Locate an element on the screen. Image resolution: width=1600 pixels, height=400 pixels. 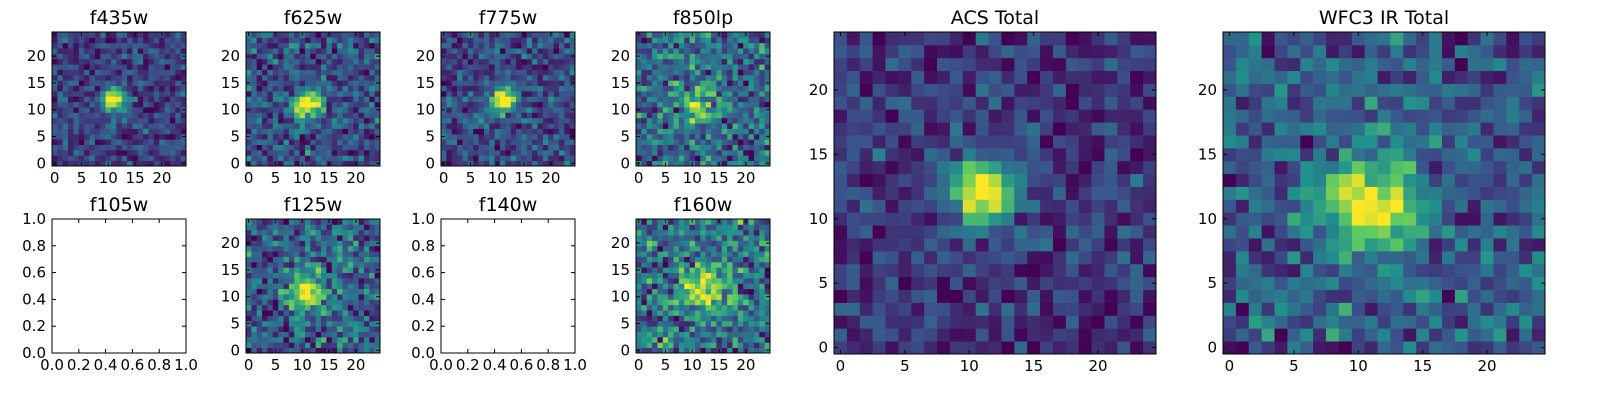
x-tick-label: 15 is located at coordinates (329, 365).